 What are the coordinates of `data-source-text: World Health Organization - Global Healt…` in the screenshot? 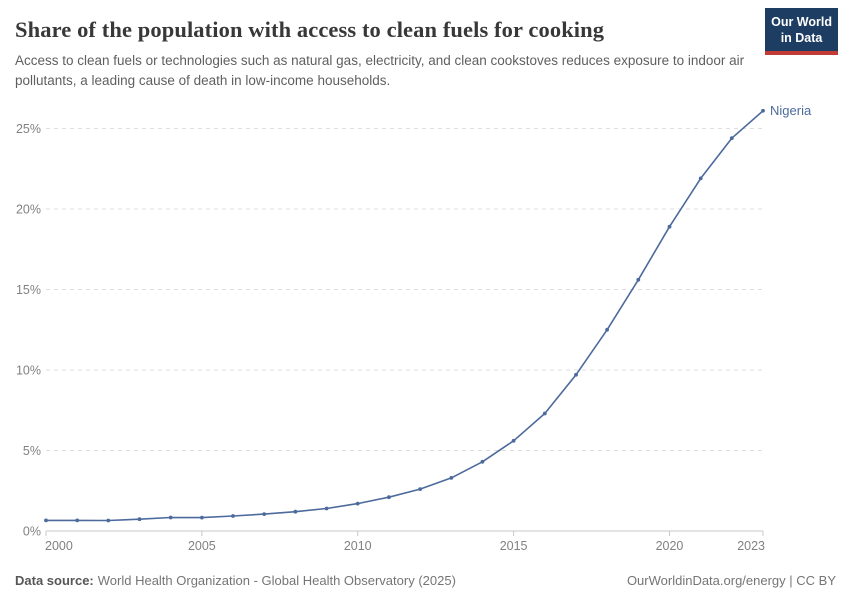 It's located at (276, 580).